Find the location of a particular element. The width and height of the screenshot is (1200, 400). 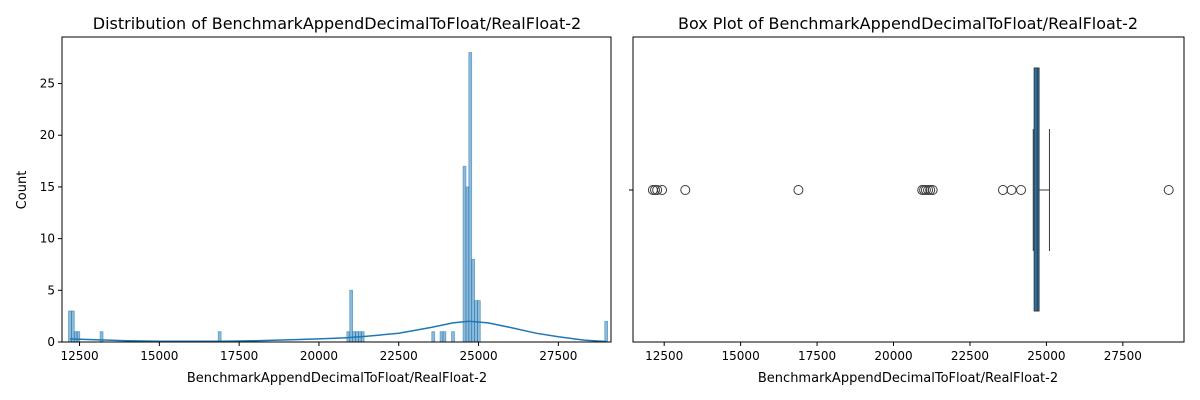

y-tick-label: 10 is located at coordinates (47, 239).